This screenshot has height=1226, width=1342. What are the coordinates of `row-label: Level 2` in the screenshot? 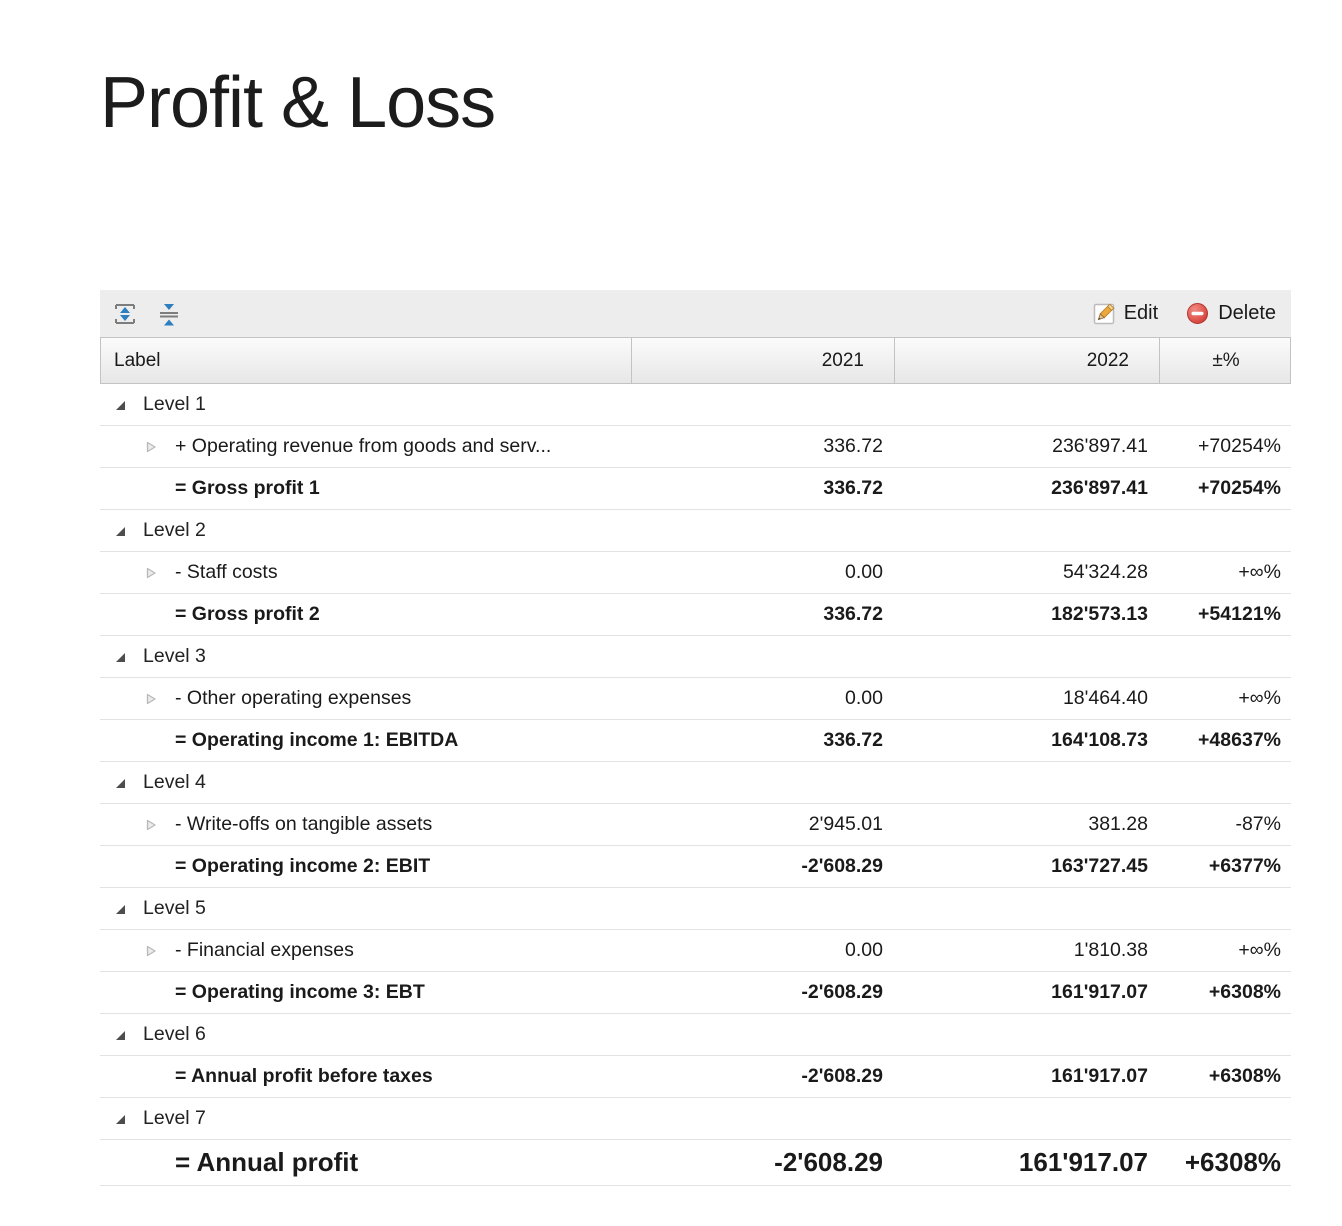 It's located at (174, 530).